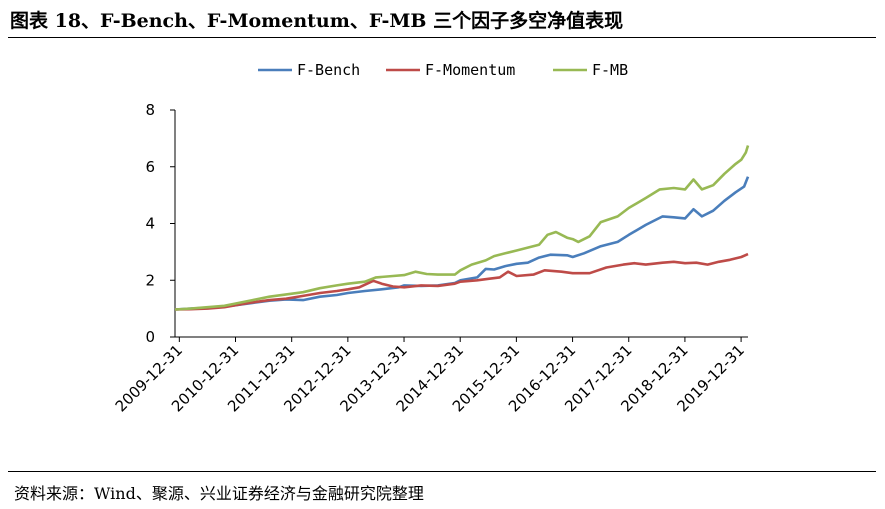 The image size is (885, 509). Describe the element at coordinates (150, 280) in the screenshot. I see `y-tick-label: 2` at that location.